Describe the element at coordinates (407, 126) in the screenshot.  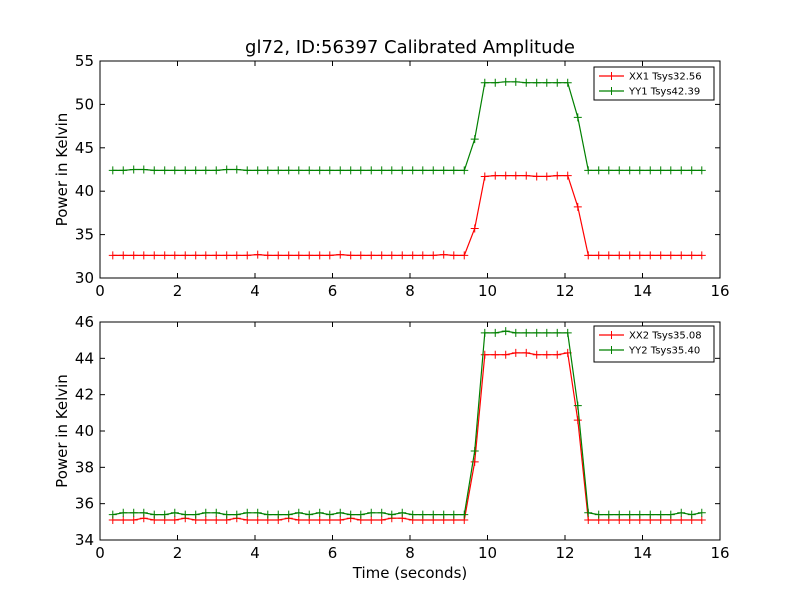
I see `series-line` at that location.